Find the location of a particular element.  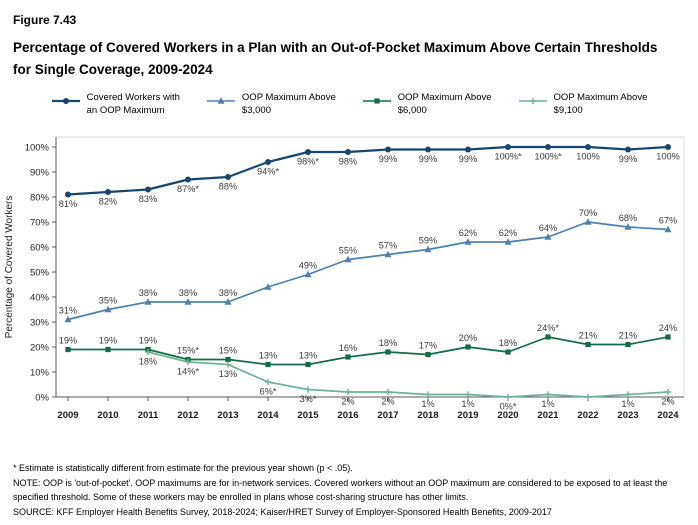

x-axis-tick-label: 2022 is located at coordinates (587, 415).